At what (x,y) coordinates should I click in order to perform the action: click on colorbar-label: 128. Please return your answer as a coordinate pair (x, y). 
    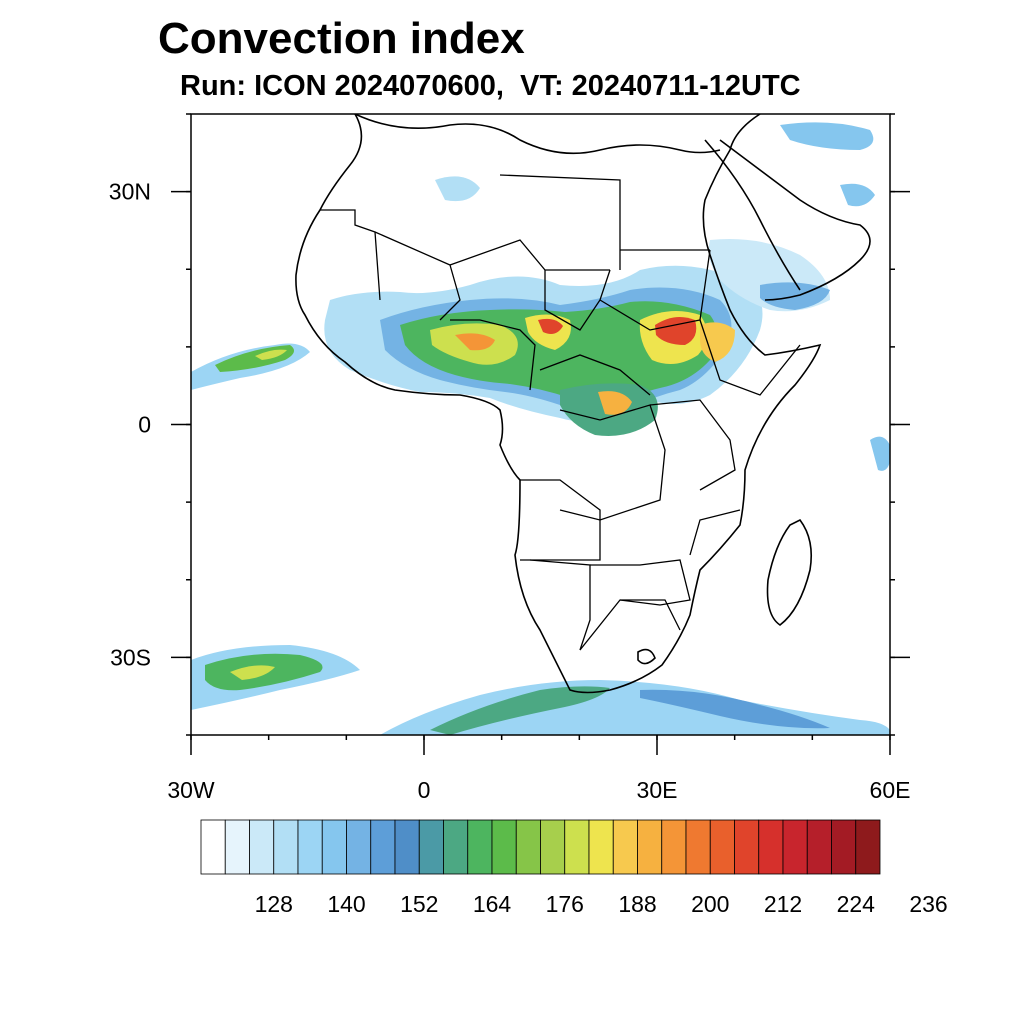
    Looking at the image, I should click on (274, 904).